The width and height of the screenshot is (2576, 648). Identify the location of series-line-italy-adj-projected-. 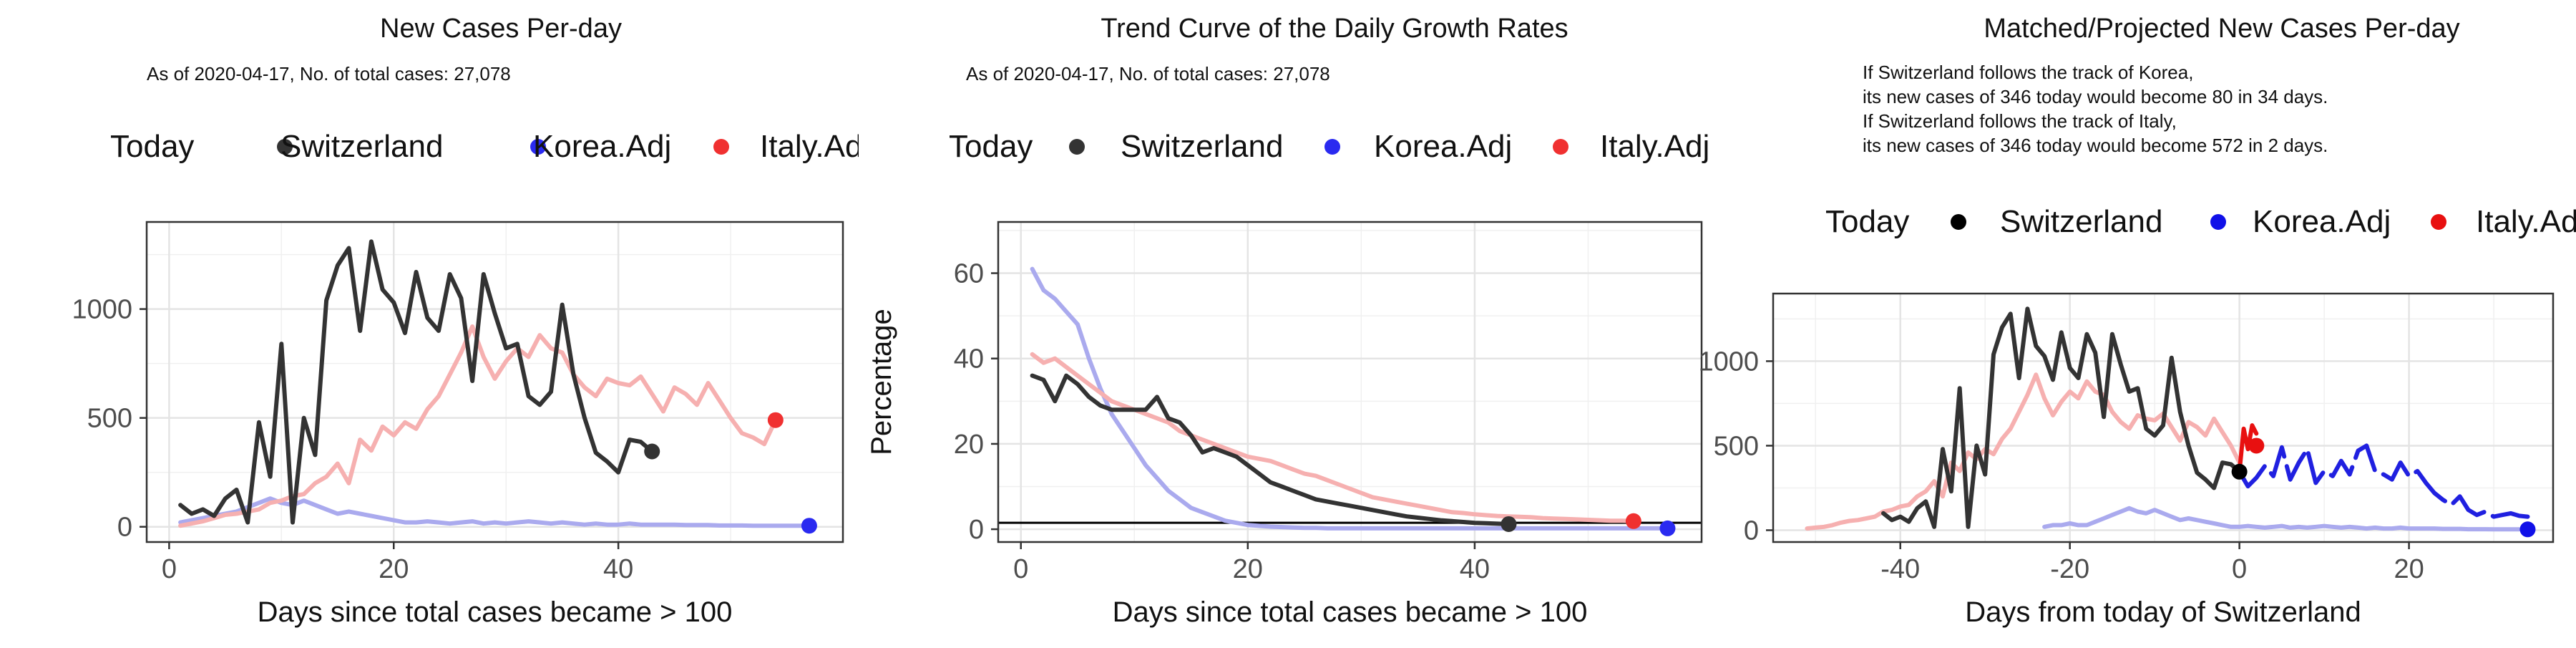
(2248, 449).